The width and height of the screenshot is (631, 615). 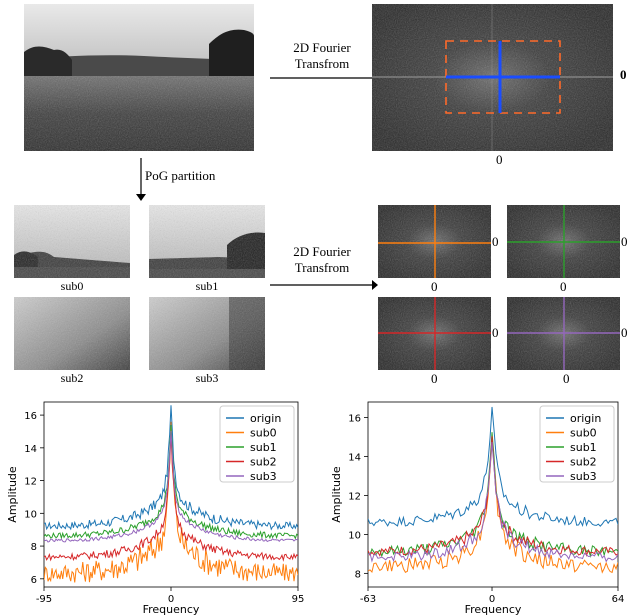 What do you see at coordinates (180, 175) in the screenshot?
I see `partition-label: PoG partition` at bounding box center [180, 175].